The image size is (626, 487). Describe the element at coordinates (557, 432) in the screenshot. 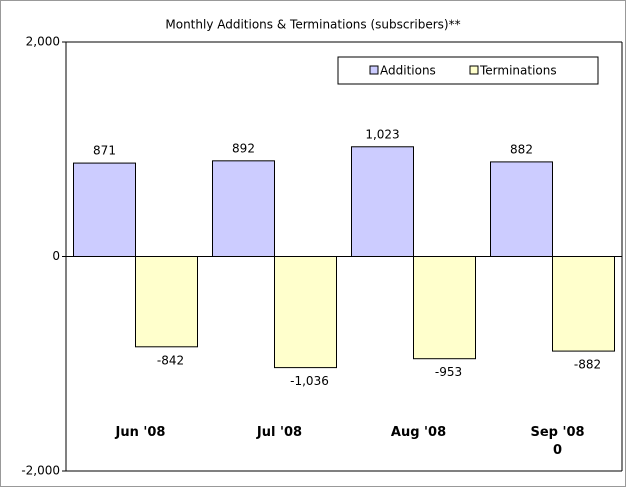

I see `x-tick-label-line: Sep '08` at that location.